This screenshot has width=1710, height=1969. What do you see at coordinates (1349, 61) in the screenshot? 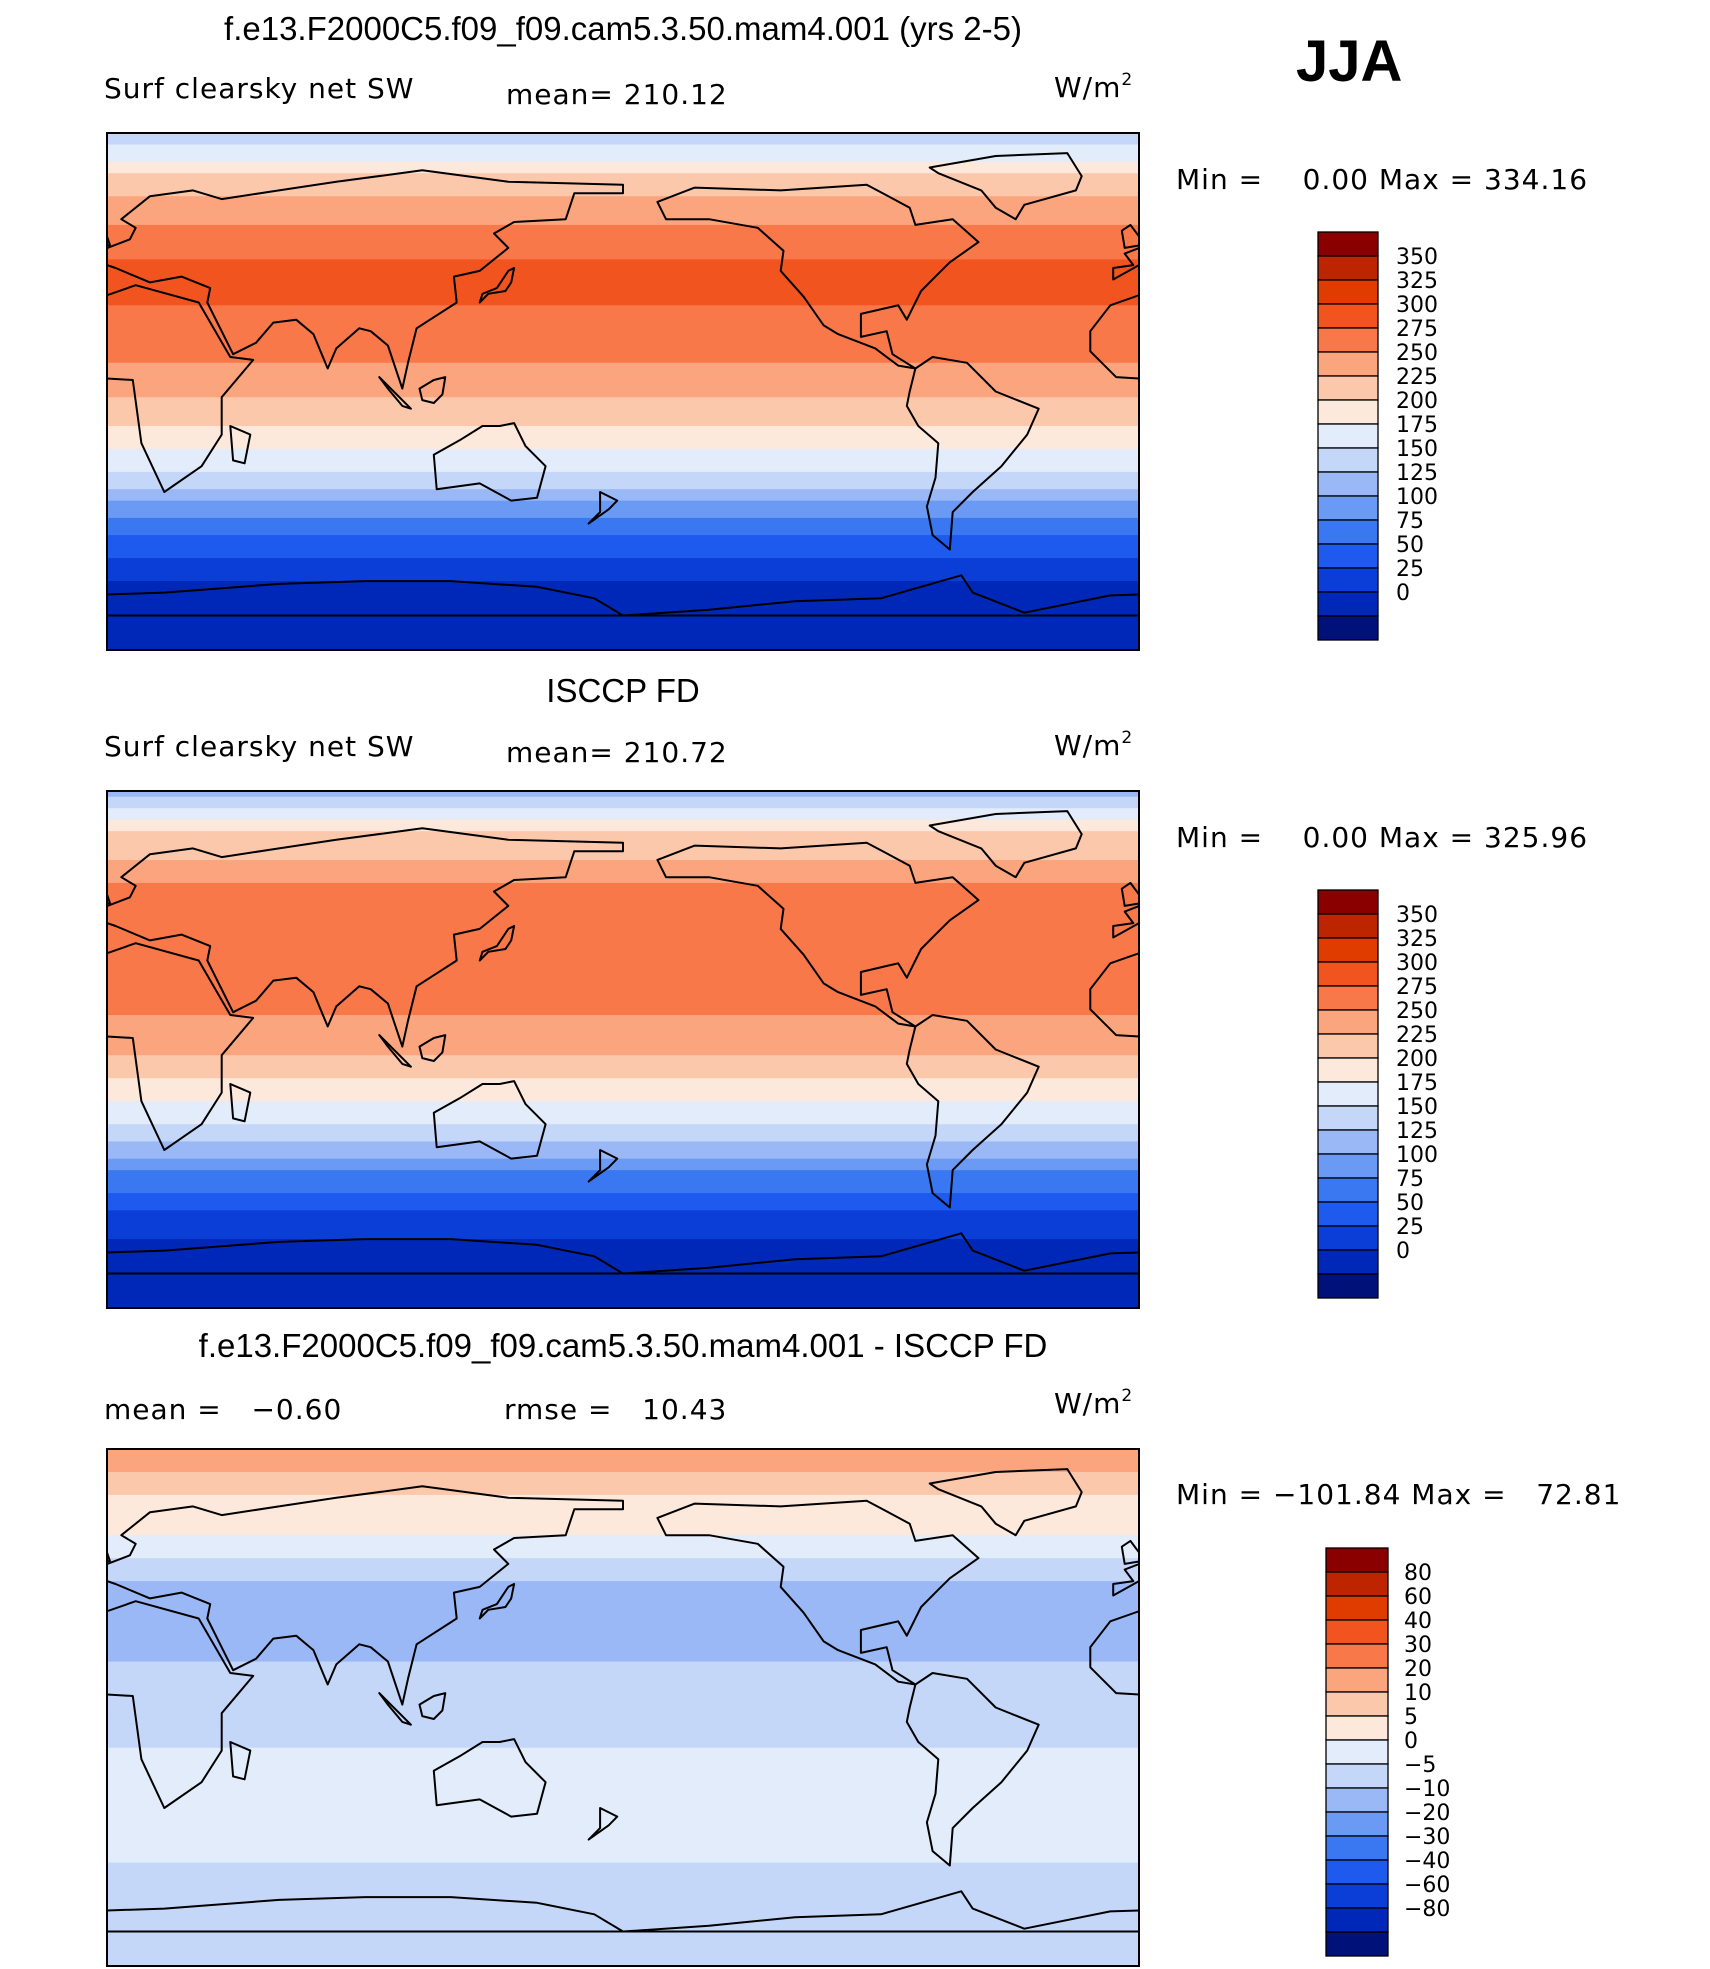
I see `season-label: JJA` at bounding box center [1349, 61].